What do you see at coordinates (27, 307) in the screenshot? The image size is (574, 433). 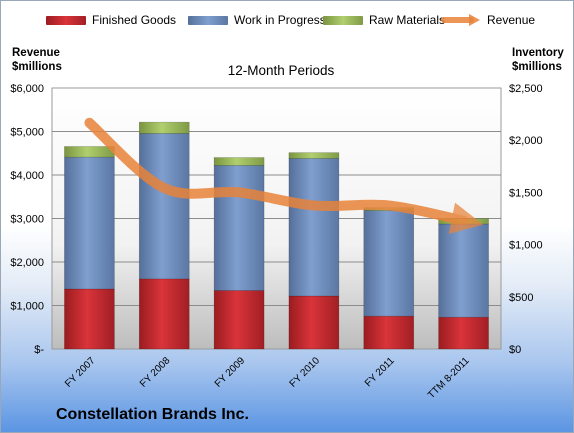 I see `left-axis-tick-label: $1,000` at bounding box center [27, 307].